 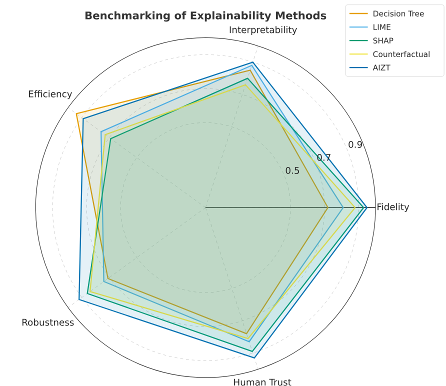 What do you see at coordinates (263, 30) in the screenshot?
I see `spoke-label: Interpretability` at bounding box center [263, 30].